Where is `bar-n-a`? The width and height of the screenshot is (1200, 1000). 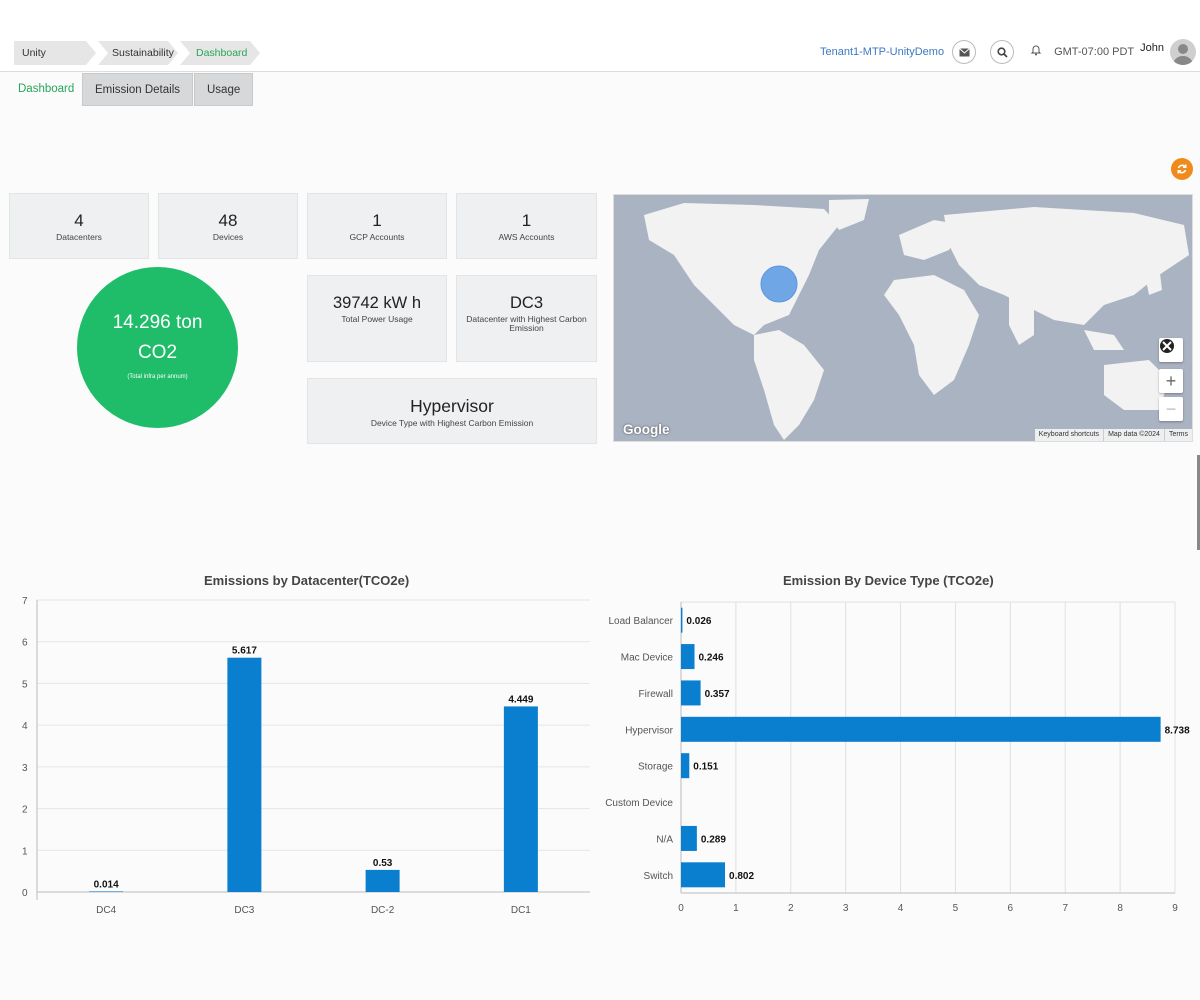 bar-n-a is located at coordinates (689, 838).